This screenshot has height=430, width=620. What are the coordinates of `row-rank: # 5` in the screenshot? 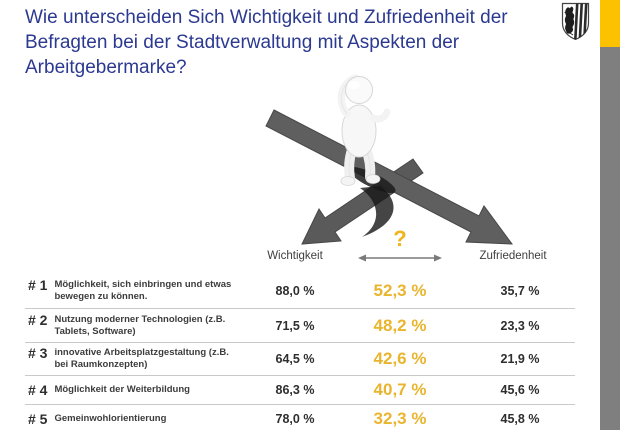 It's located at (38, 418).